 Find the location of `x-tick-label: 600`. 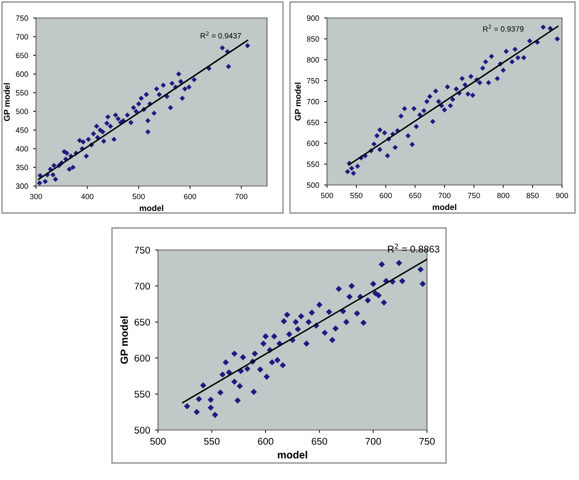

x-tick-label: 600 is located at coordinates (266, 441).